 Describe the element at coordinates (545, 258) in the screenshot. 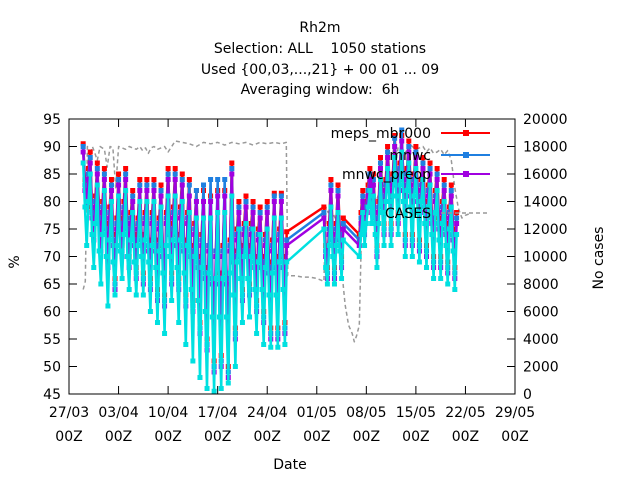

I see `y2-tick-label: 10000` at that location.